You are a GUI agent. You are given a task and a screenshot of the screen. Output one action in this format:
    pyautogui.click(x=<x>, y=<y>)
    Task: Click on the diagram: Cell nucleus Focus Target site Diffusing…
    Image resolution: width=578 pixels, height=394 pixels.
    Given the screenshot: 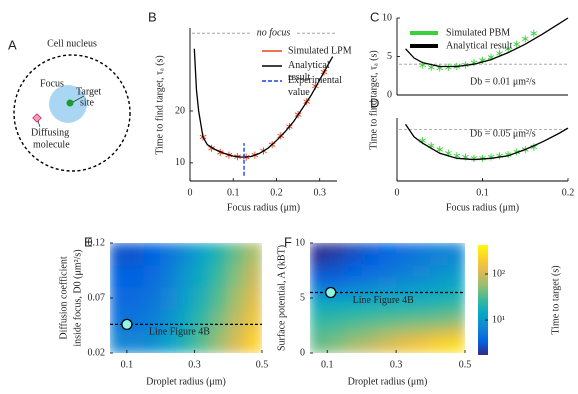 What is the action you would take?
    pyautogui.click(x=72, y=105)
    